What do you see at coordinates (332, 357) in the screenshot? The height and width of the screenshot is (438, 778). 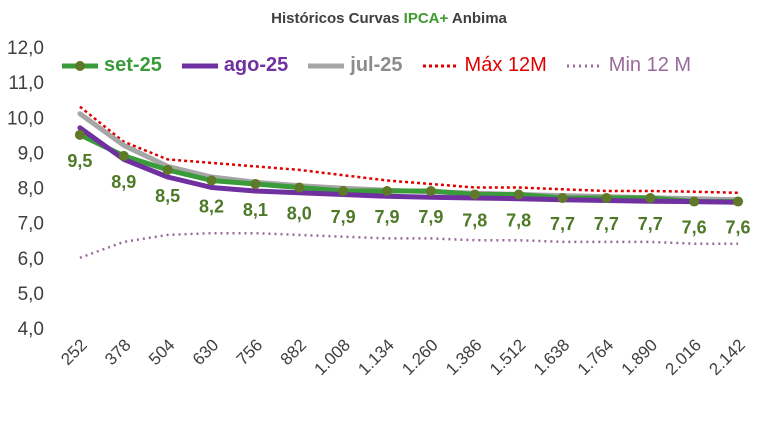 I see `x-tick-label: 1.008` at bounding box center [332, 357].